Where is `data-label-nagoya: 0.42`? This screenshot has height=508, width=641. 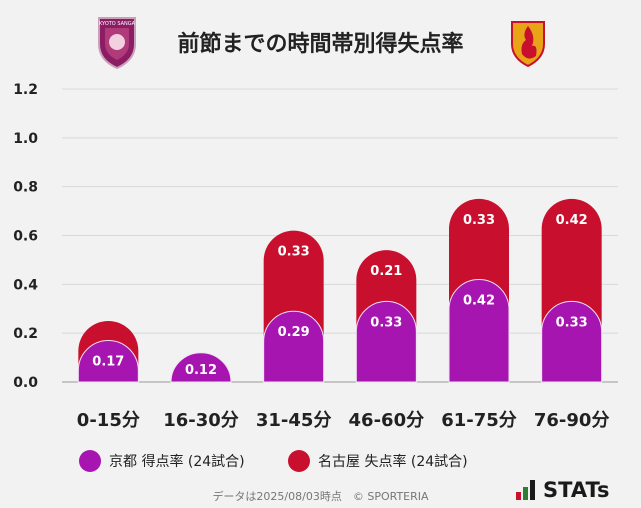
data-label-nagoya: 0.42 is located at coordinates (572, 220).